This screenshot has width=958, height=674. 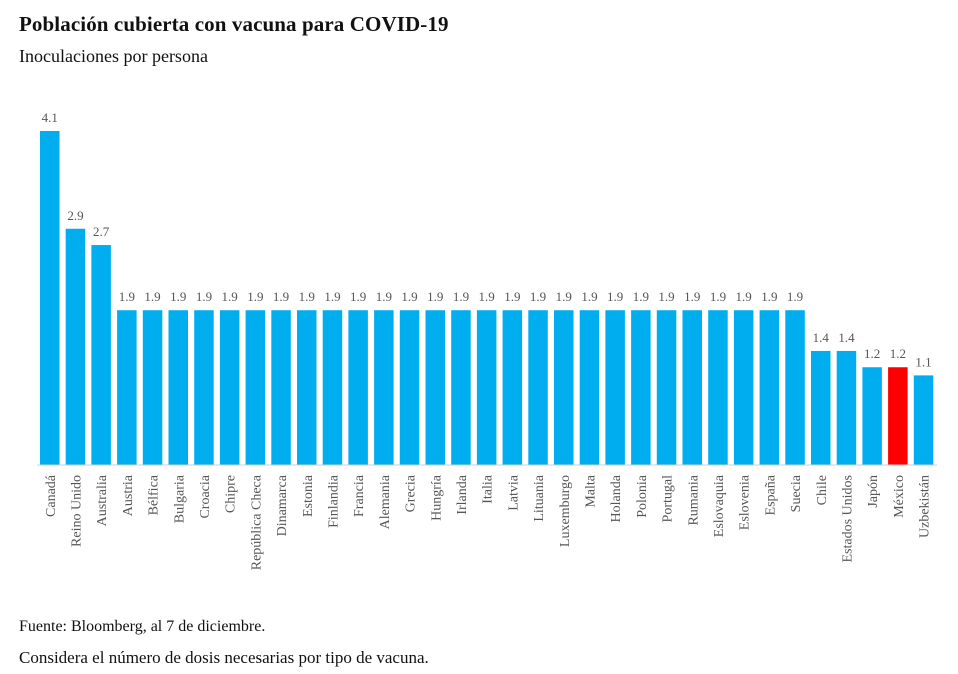 What do you see at coordinates (873, 491) in the screenshot?
I see `category-label-japon: Japón` at bounding box center [873, 491].